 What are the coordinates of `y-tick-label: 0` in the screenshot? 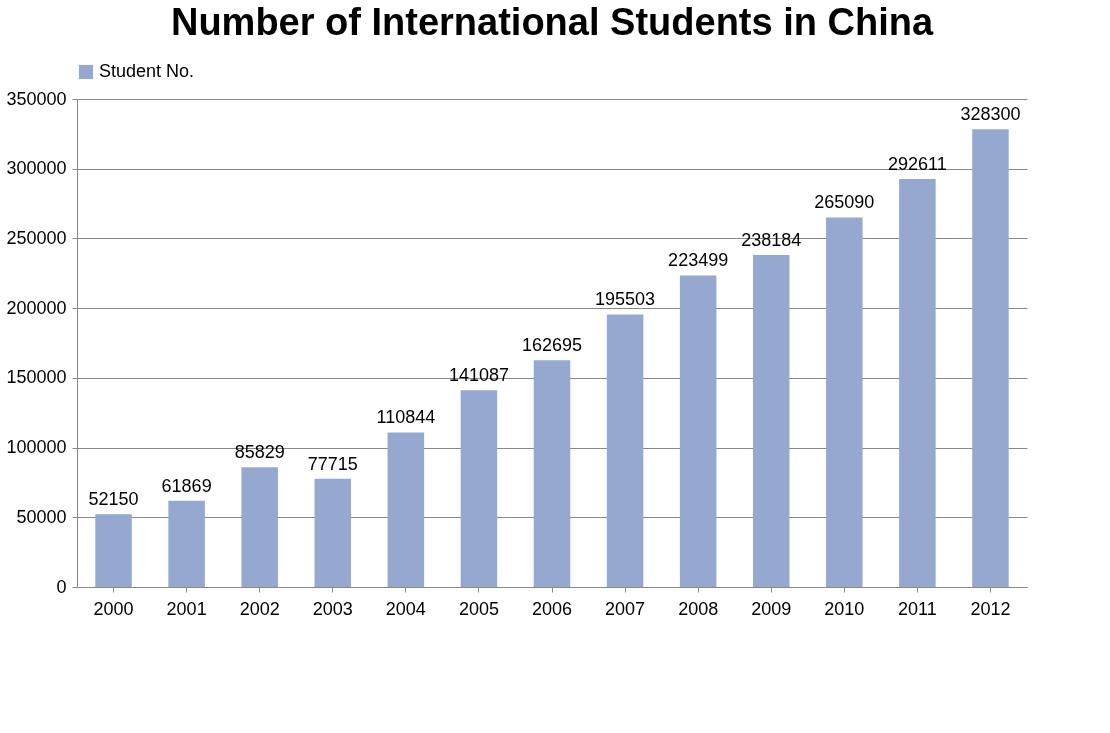 It's located at (61, 586).